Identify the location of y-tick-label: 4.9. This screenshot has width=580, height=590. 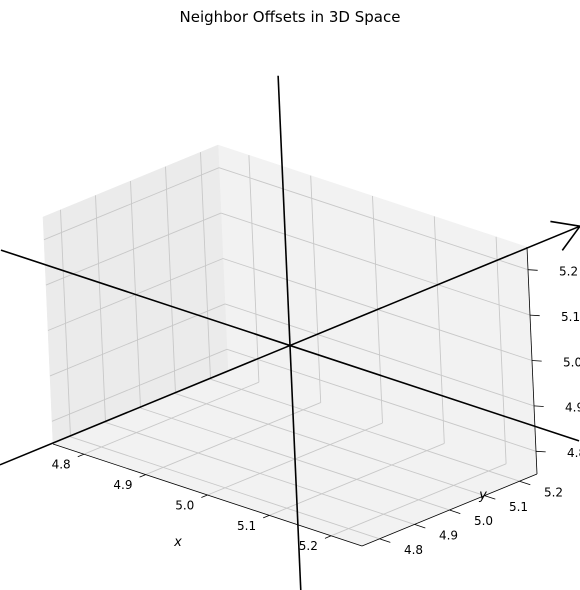
(448, 536).